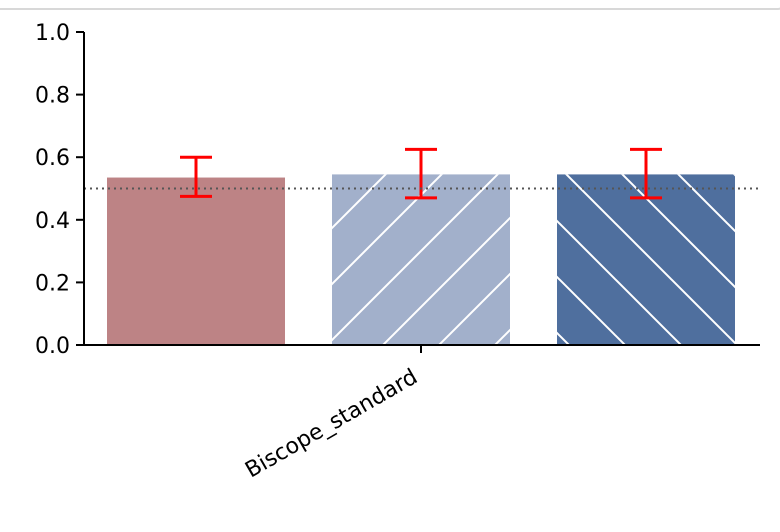 The image size is (780, 532). I want to click on legend-box, so click(390, 5).